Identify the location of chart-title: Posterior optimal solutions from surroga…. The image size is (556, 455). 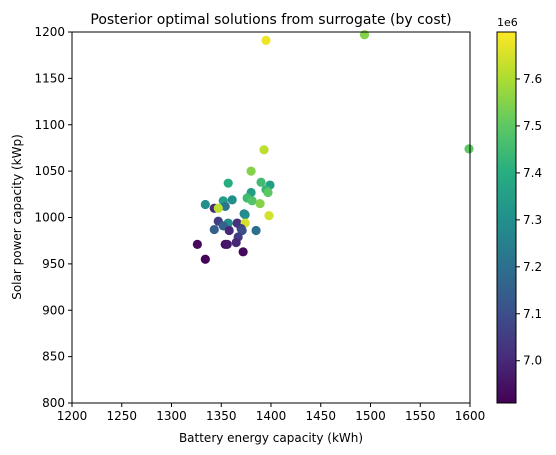
(270, 20).